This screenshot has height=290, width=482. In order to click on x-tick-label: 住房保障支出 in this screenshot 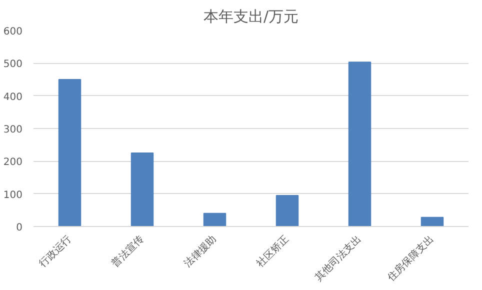, I will do `click(410, 258)`.